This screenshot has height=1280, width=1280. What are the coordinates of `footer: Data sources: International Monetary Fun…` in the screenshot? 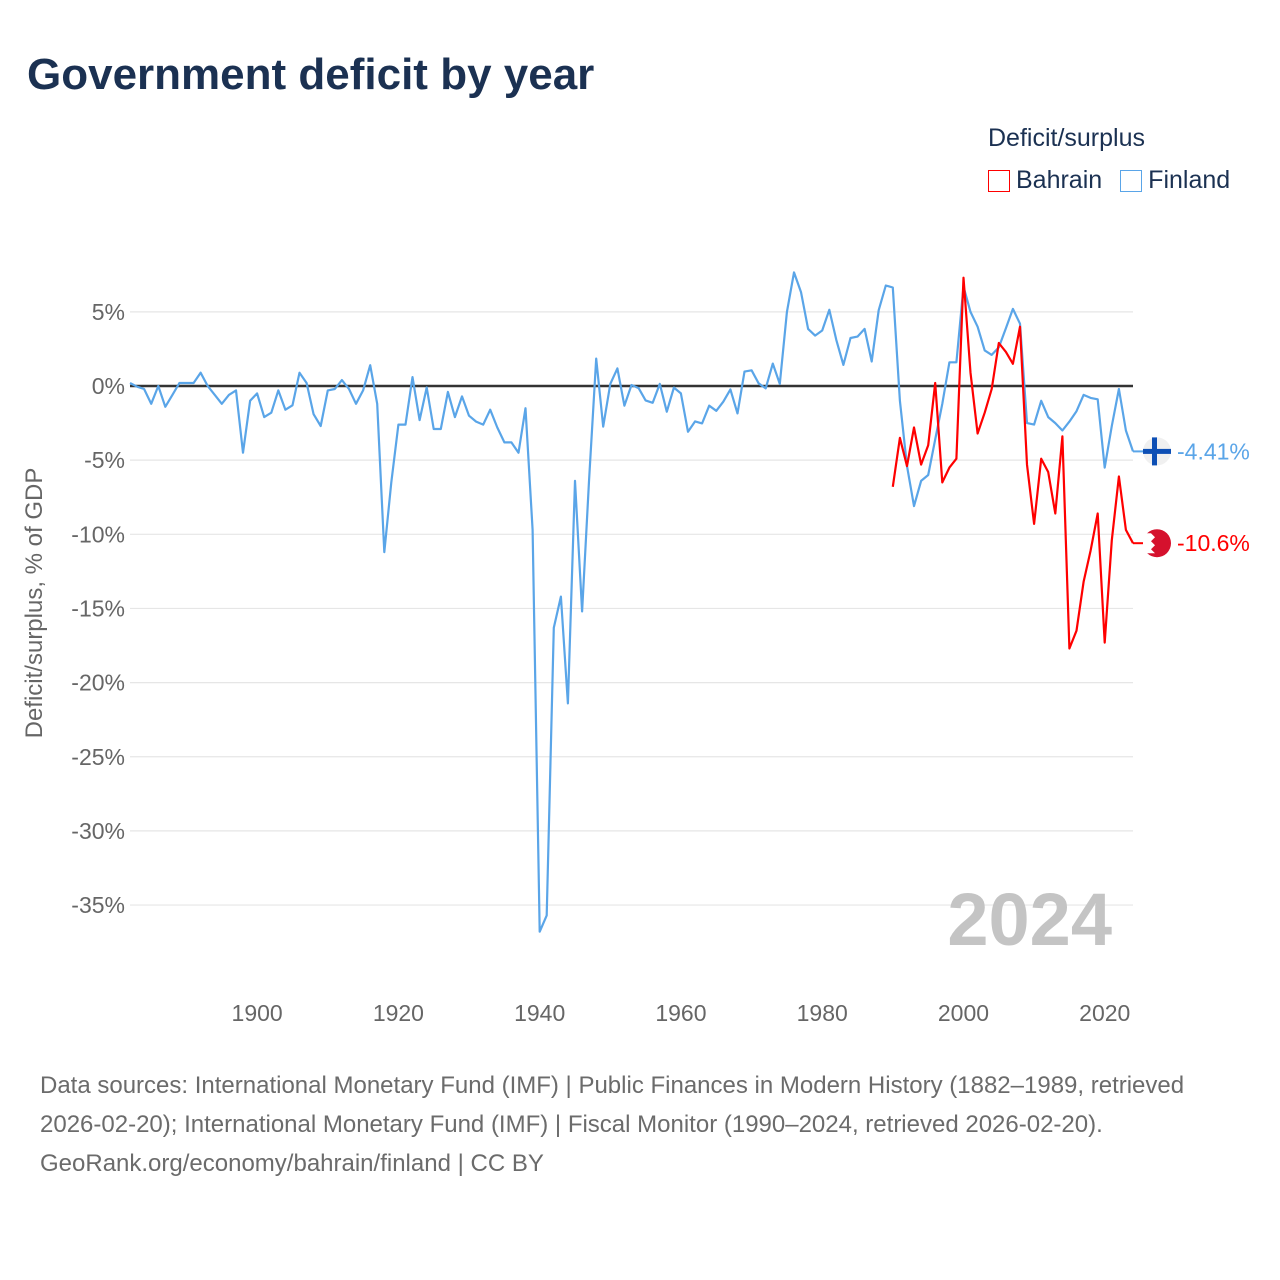 It's located at (645, 1124).